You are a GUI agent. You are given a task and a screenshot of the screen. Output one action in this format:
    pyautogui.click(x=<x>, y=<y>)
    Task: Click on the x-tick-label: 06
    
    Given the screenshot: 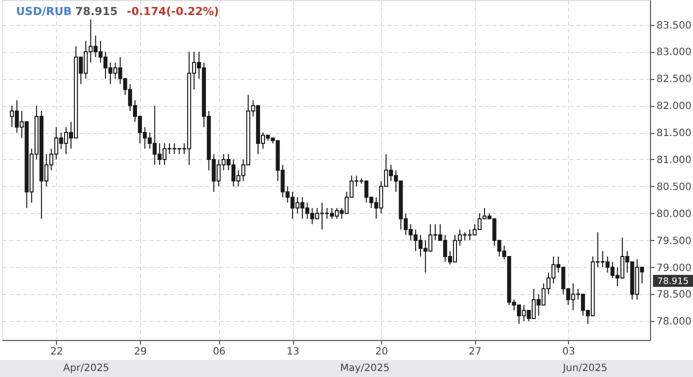 What is the action you would take?
    pyautogui.click(x=219, y=352)
    